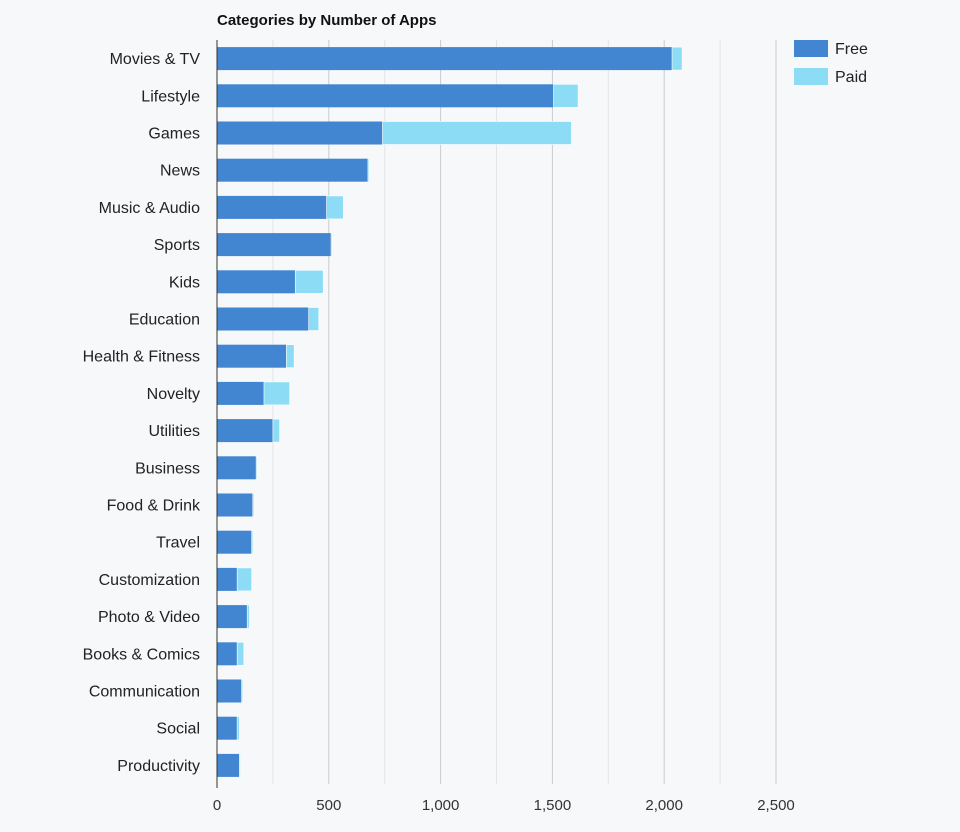  I want to click on category-label: Health & Fitness, so click(141, 357).